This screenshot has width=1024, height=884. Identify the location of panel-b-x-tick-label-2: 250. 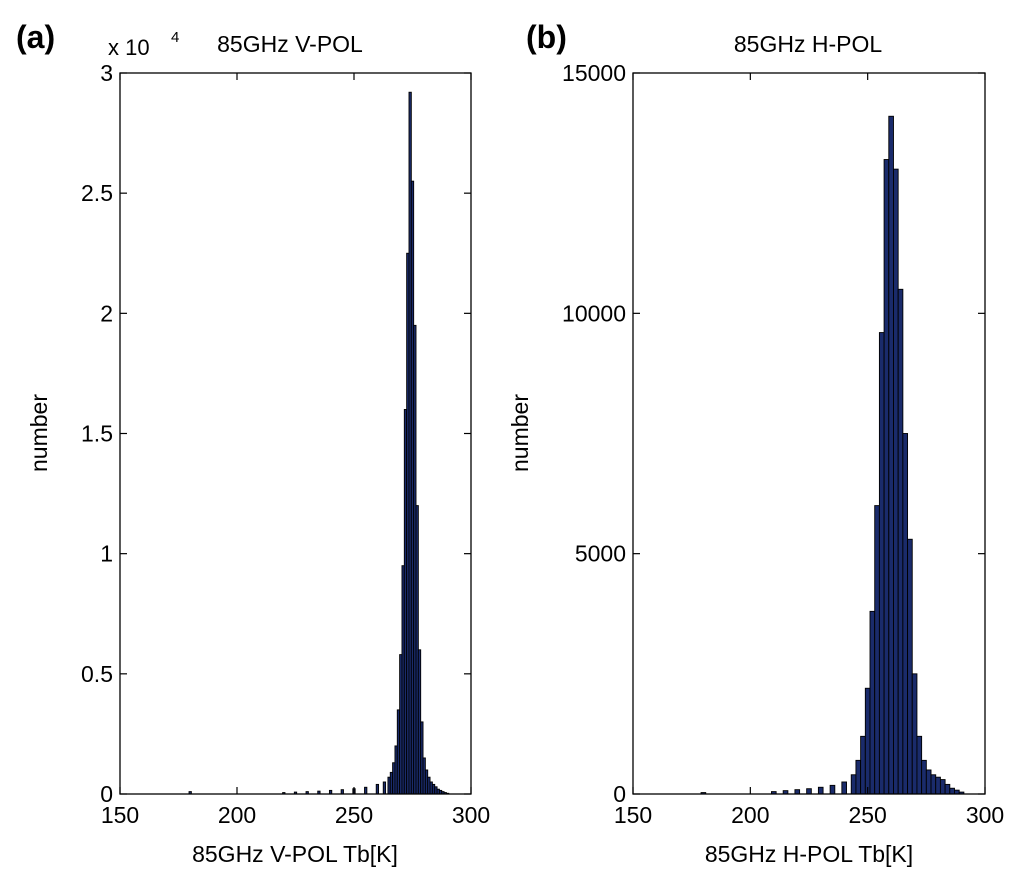
(867, 815).